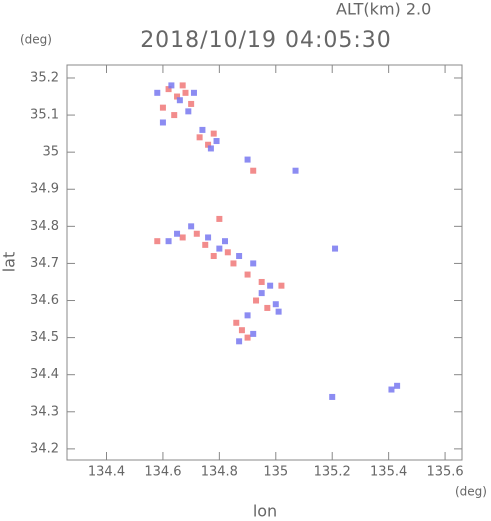 Image resolution: width=491 pixels, height=521 pixels. I want to click on y-tick-label: 34.7, so click(44, 263).